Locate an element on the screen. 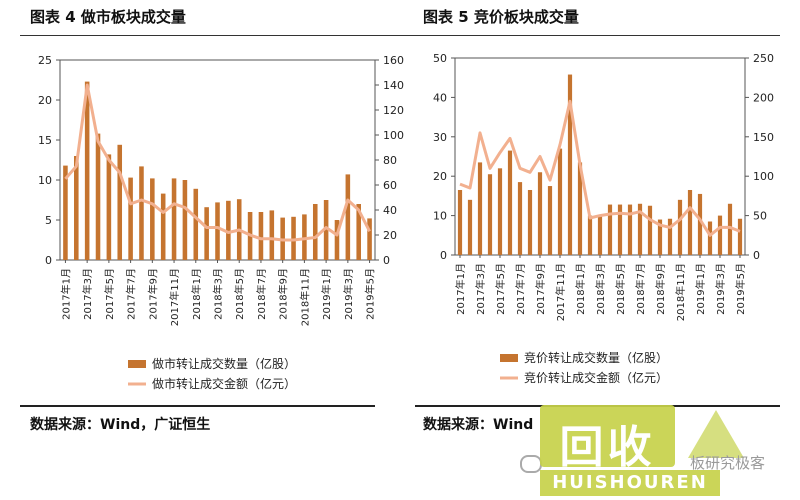 This screenshot has width=800, height=500. right-x-tick-label: 2017年9月 is located at coordinates (540, 289).